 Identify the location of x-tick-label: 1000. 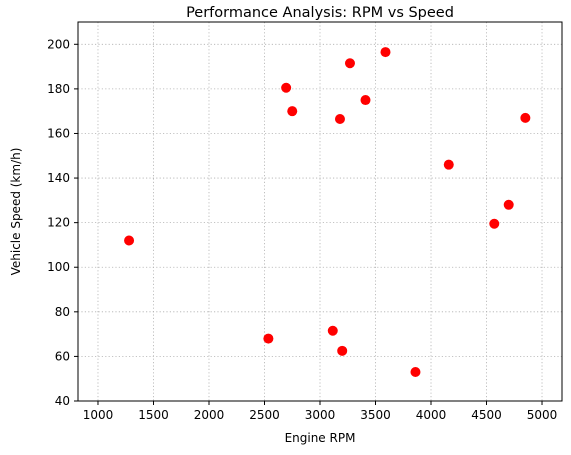
(98, 415).